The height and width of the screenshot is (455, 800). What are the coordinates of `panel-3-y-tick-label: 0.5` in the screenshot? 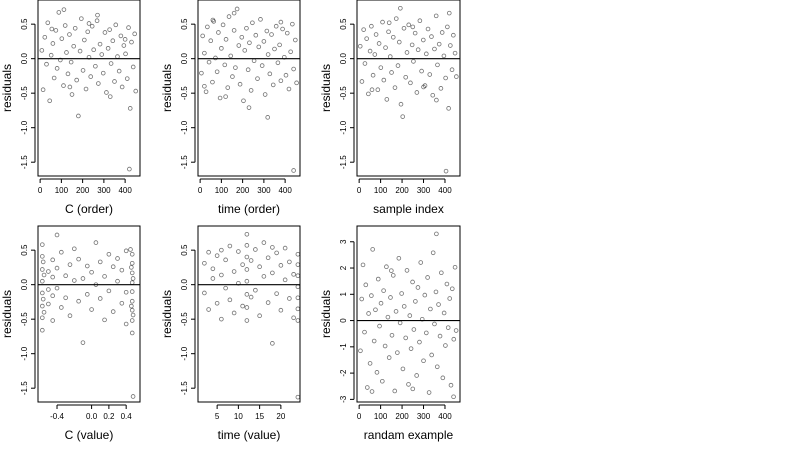 It's located at (343, 24).